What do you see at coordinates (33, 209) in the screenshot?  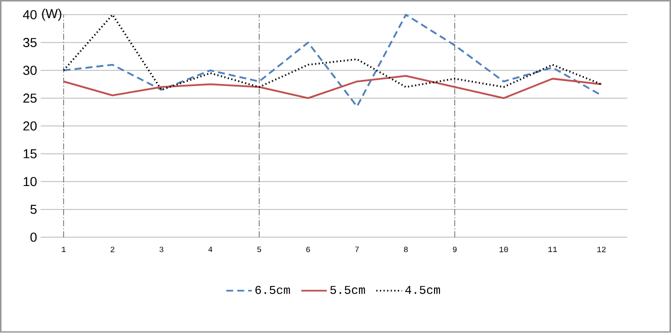 I see `y-tick-label: 5` at bounding box center [33, 209].